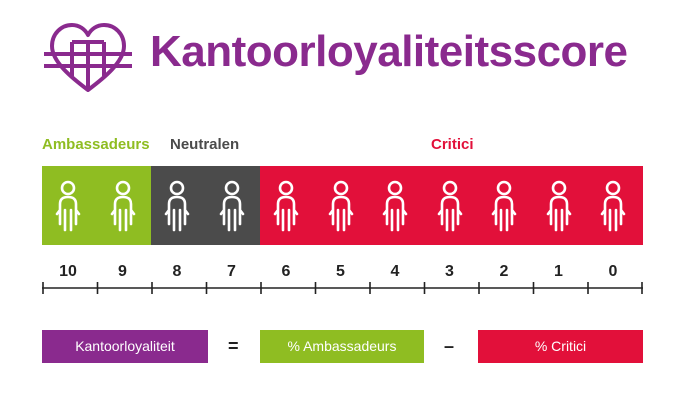 The width and height of the screenshot is (700, 402). What do you see at coordinates (231, 271) in the screenshot?
I see `scale-number: 7` at bounding box center [231, 271].